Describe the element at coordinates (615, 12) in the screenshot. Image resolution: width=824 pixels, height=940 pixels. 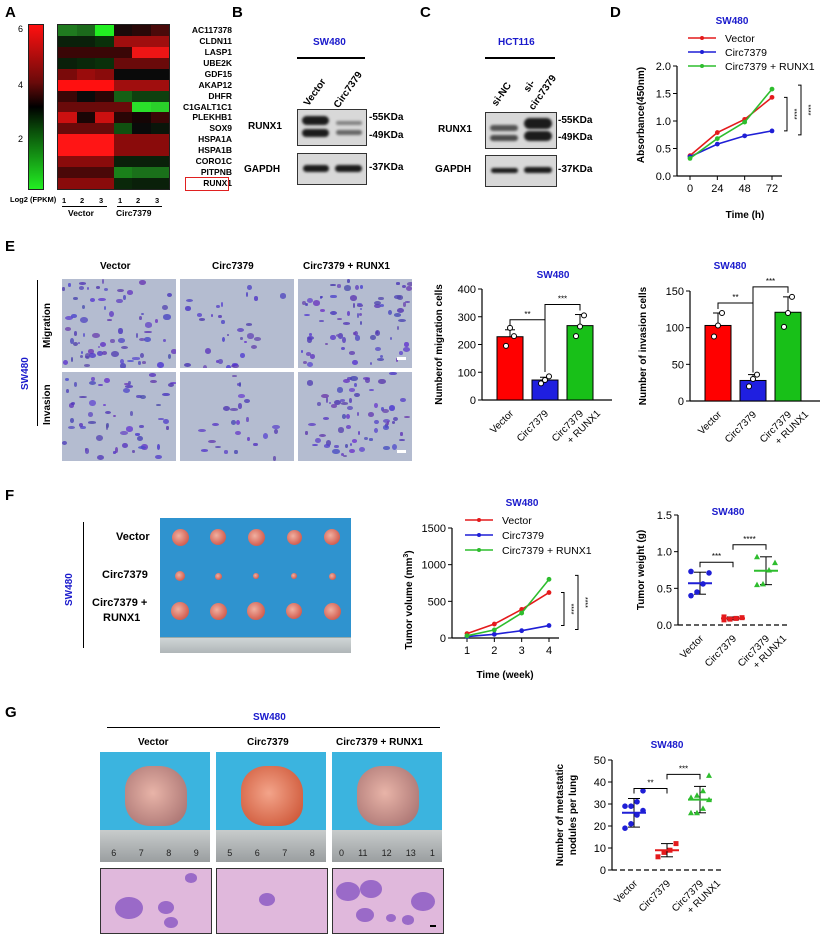
I see `panel-d-label: D` at that location.